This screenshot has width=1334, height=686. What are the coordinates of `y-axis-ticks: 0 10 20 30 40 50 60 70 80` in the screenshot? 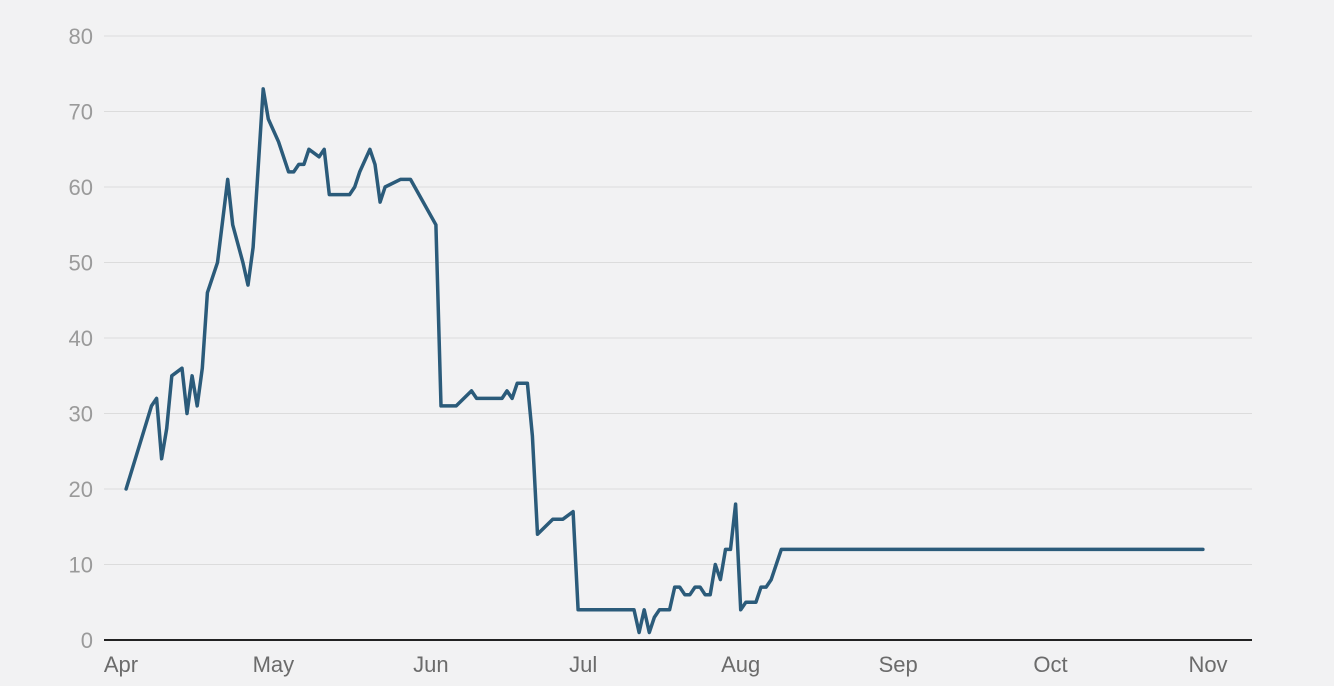 It's located at (81, 338).